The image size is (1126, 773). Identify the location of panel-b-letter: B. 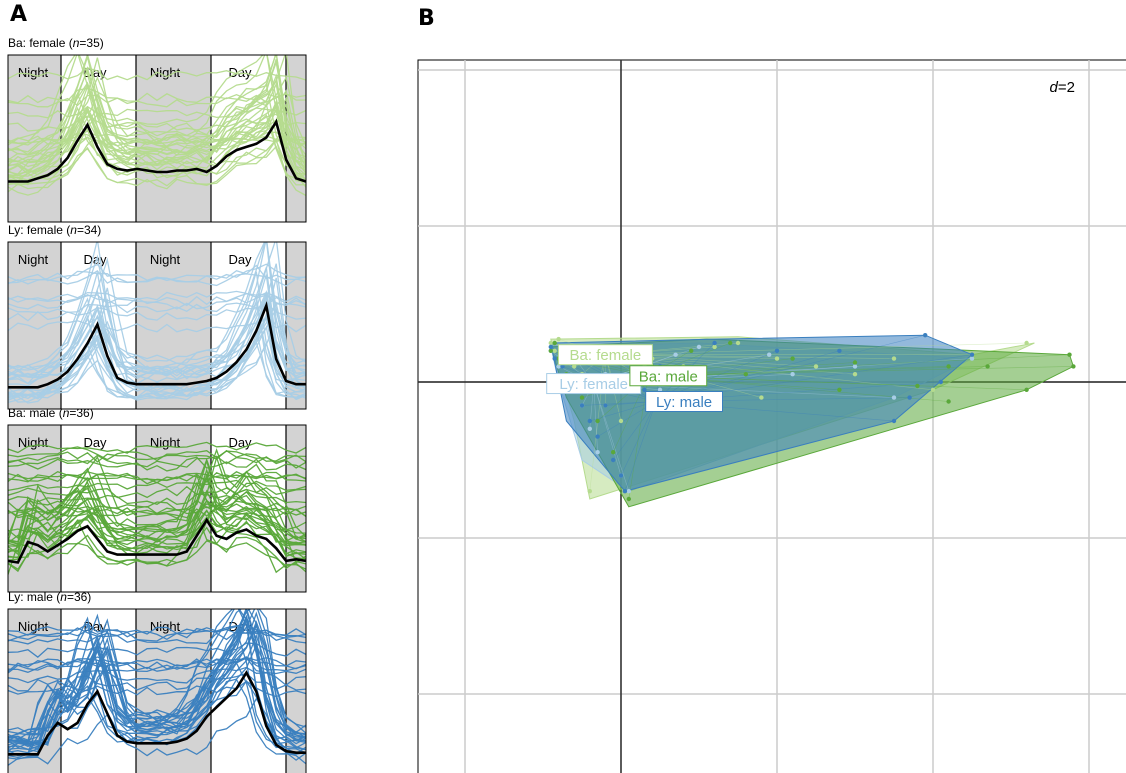
(426, 18).